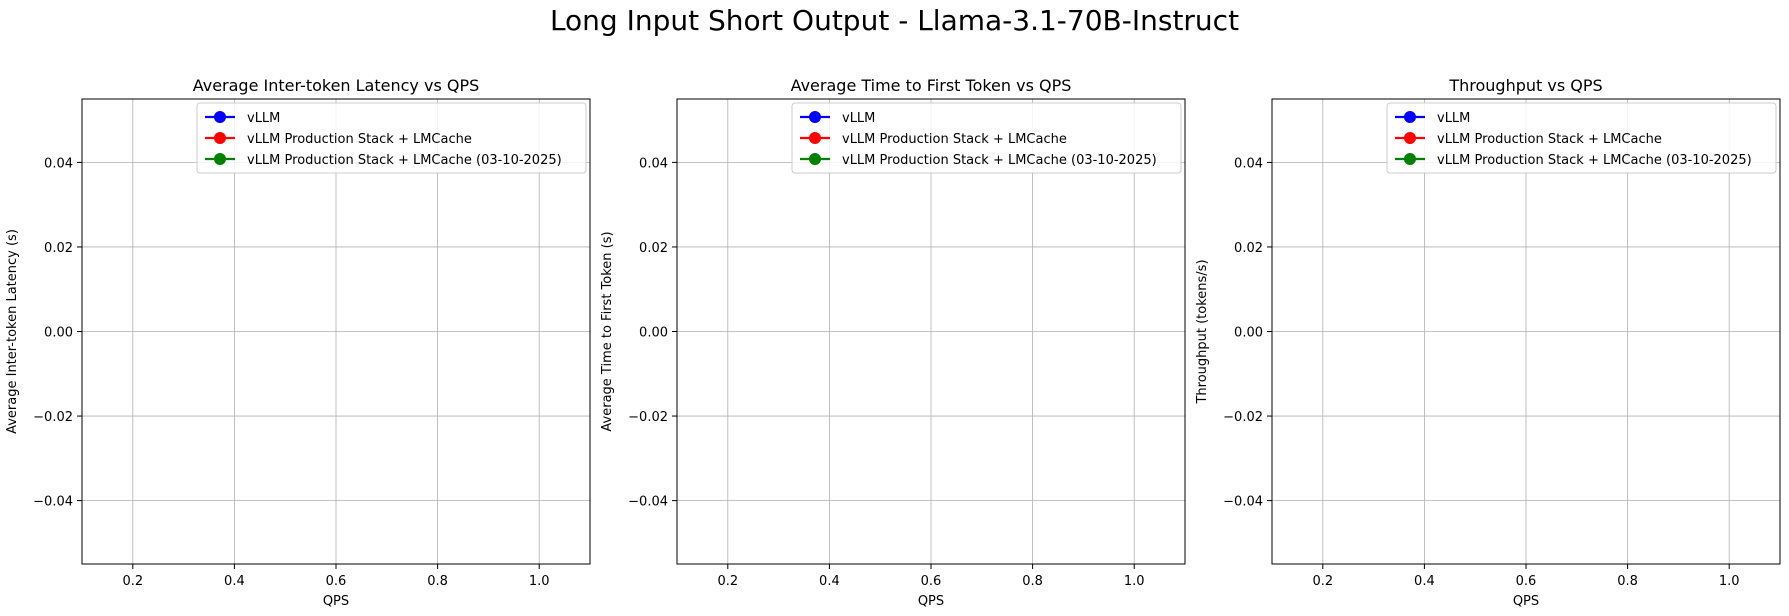 Image resolution: width=1789 pixels, height=616 pixels. Describe the element at coordinates (1525, 85) in the screenshot. I see `chart-title: Throughput vs QPS` at that location.